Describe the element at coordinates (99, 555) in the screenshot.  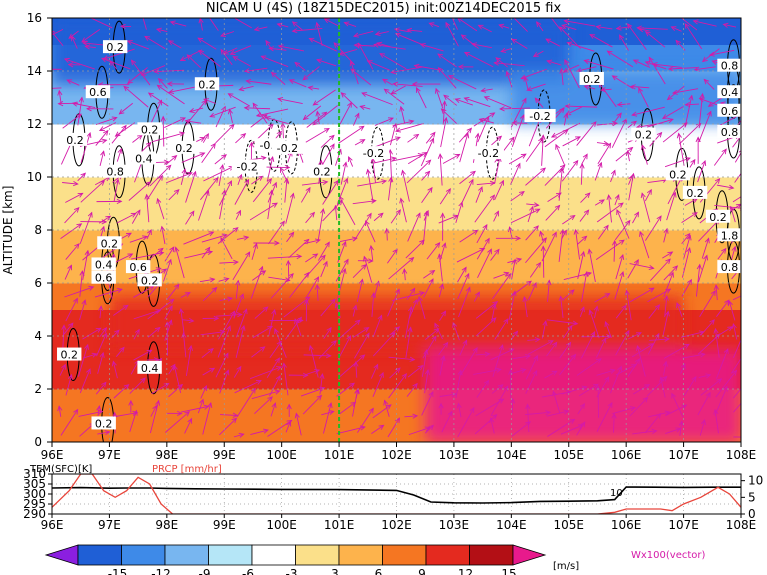
I see `colorbar-box` at that location.